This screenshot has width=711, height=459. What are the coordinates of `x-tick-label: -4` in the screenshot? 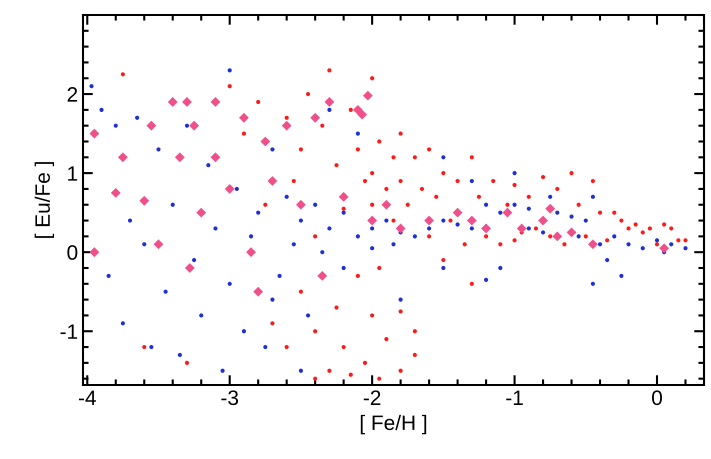 It's located at (87, 397).